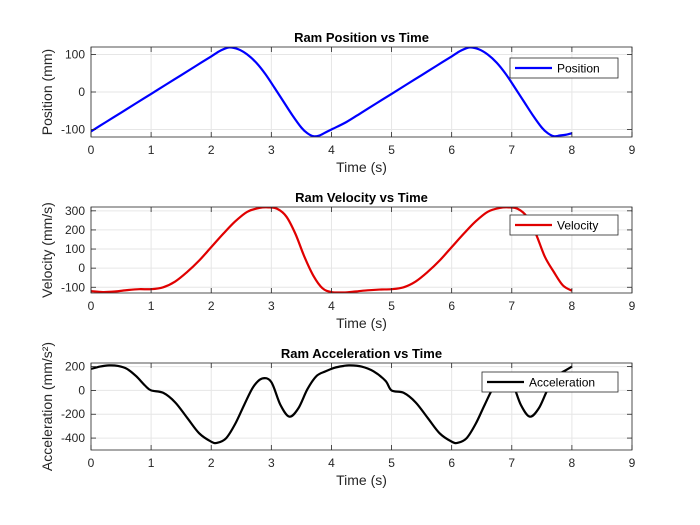 This screenshot has height=525, width=700. What do you see at coordinates (73, 438) in the screenshot?
I see `y-tick-label: -400` at bounding box center [73, 438].